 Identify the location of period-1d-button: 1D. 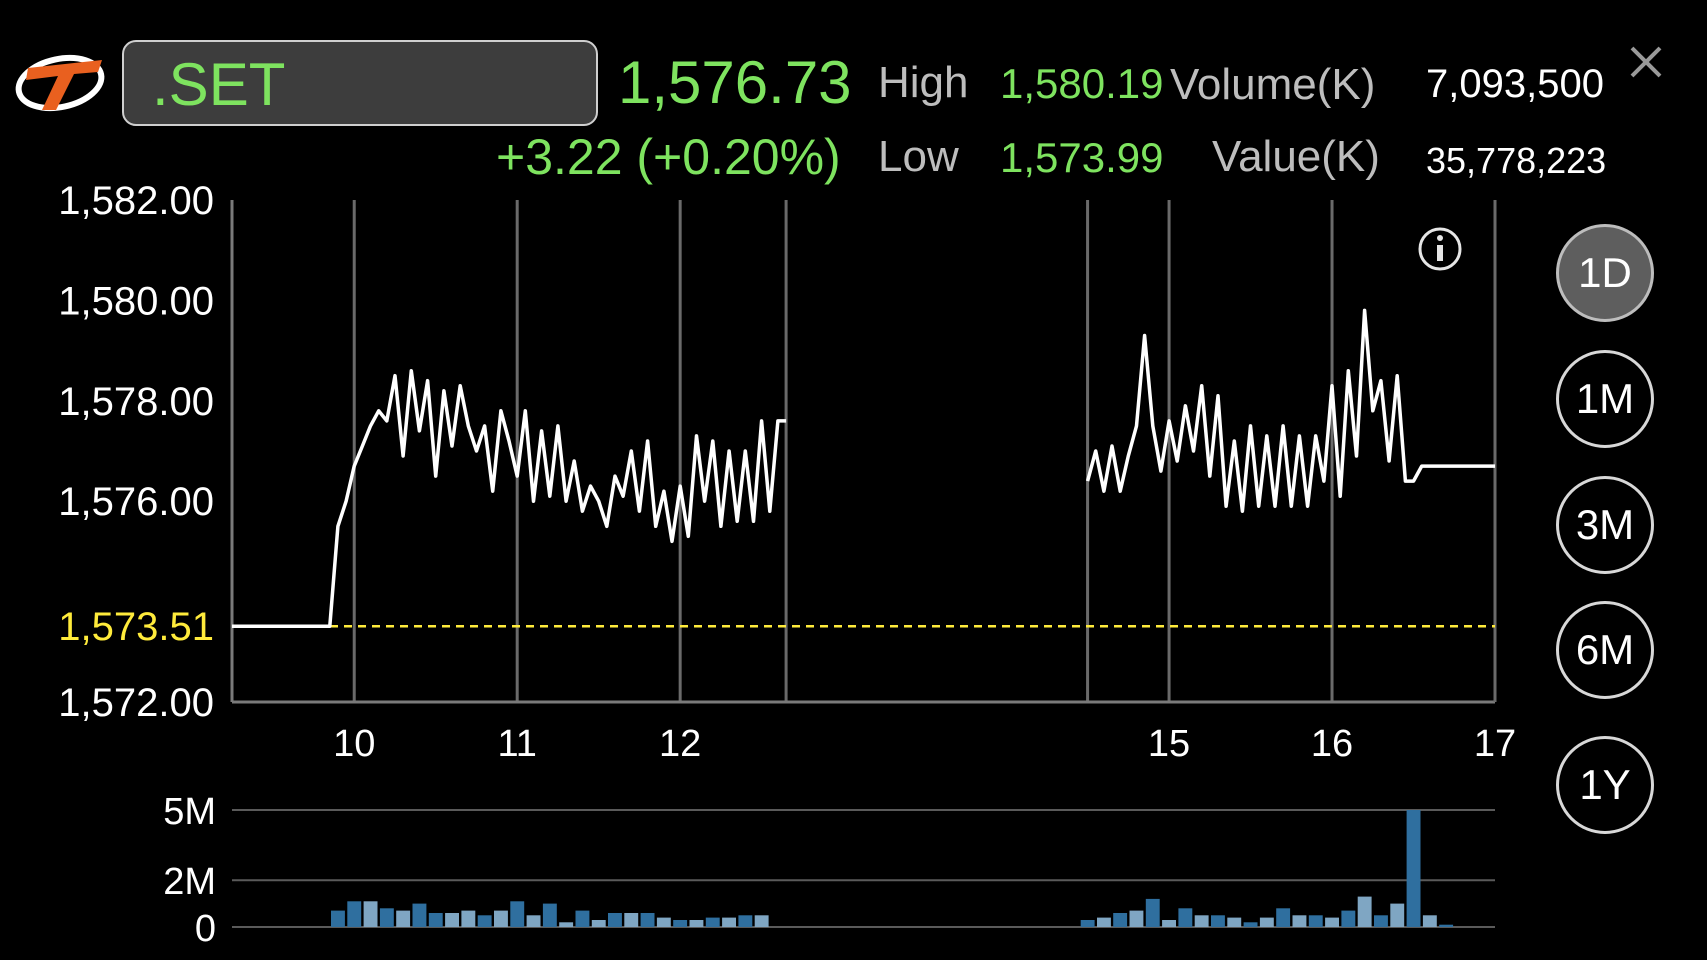
(1605, 273).